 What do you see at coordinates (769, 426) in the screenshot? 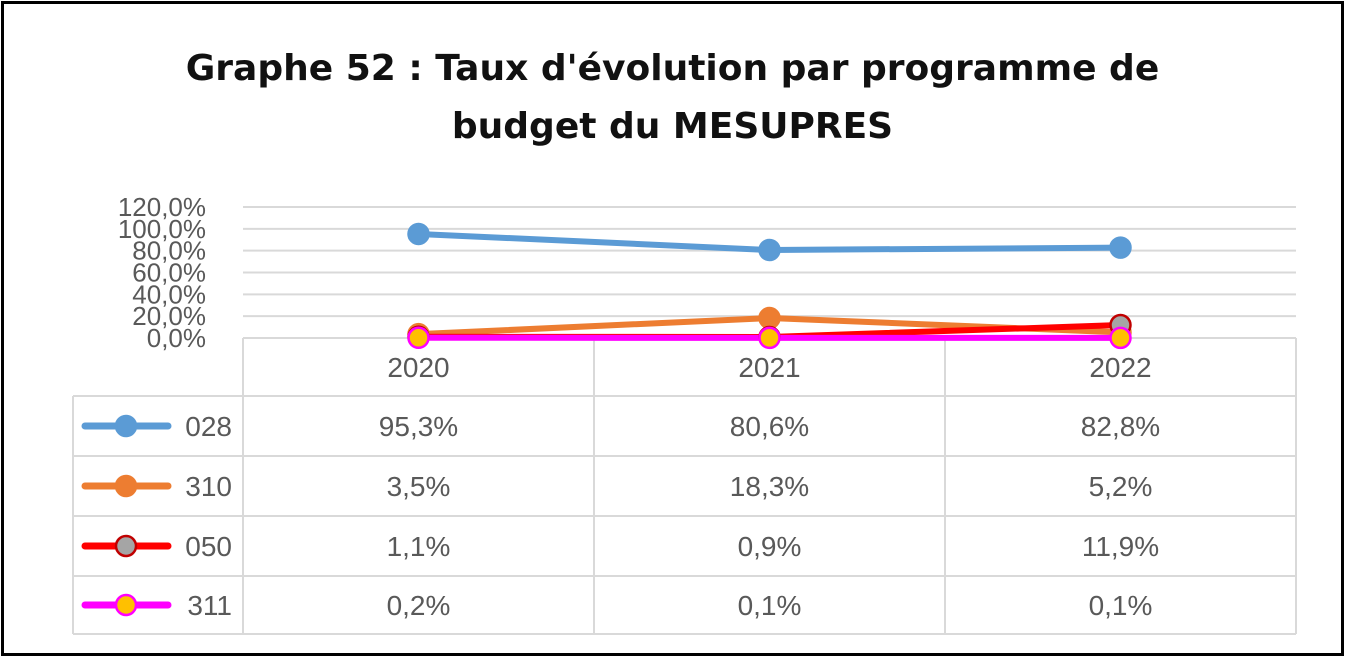
I see `data-table-value: 80,6%` at bounding box center [769, 426].